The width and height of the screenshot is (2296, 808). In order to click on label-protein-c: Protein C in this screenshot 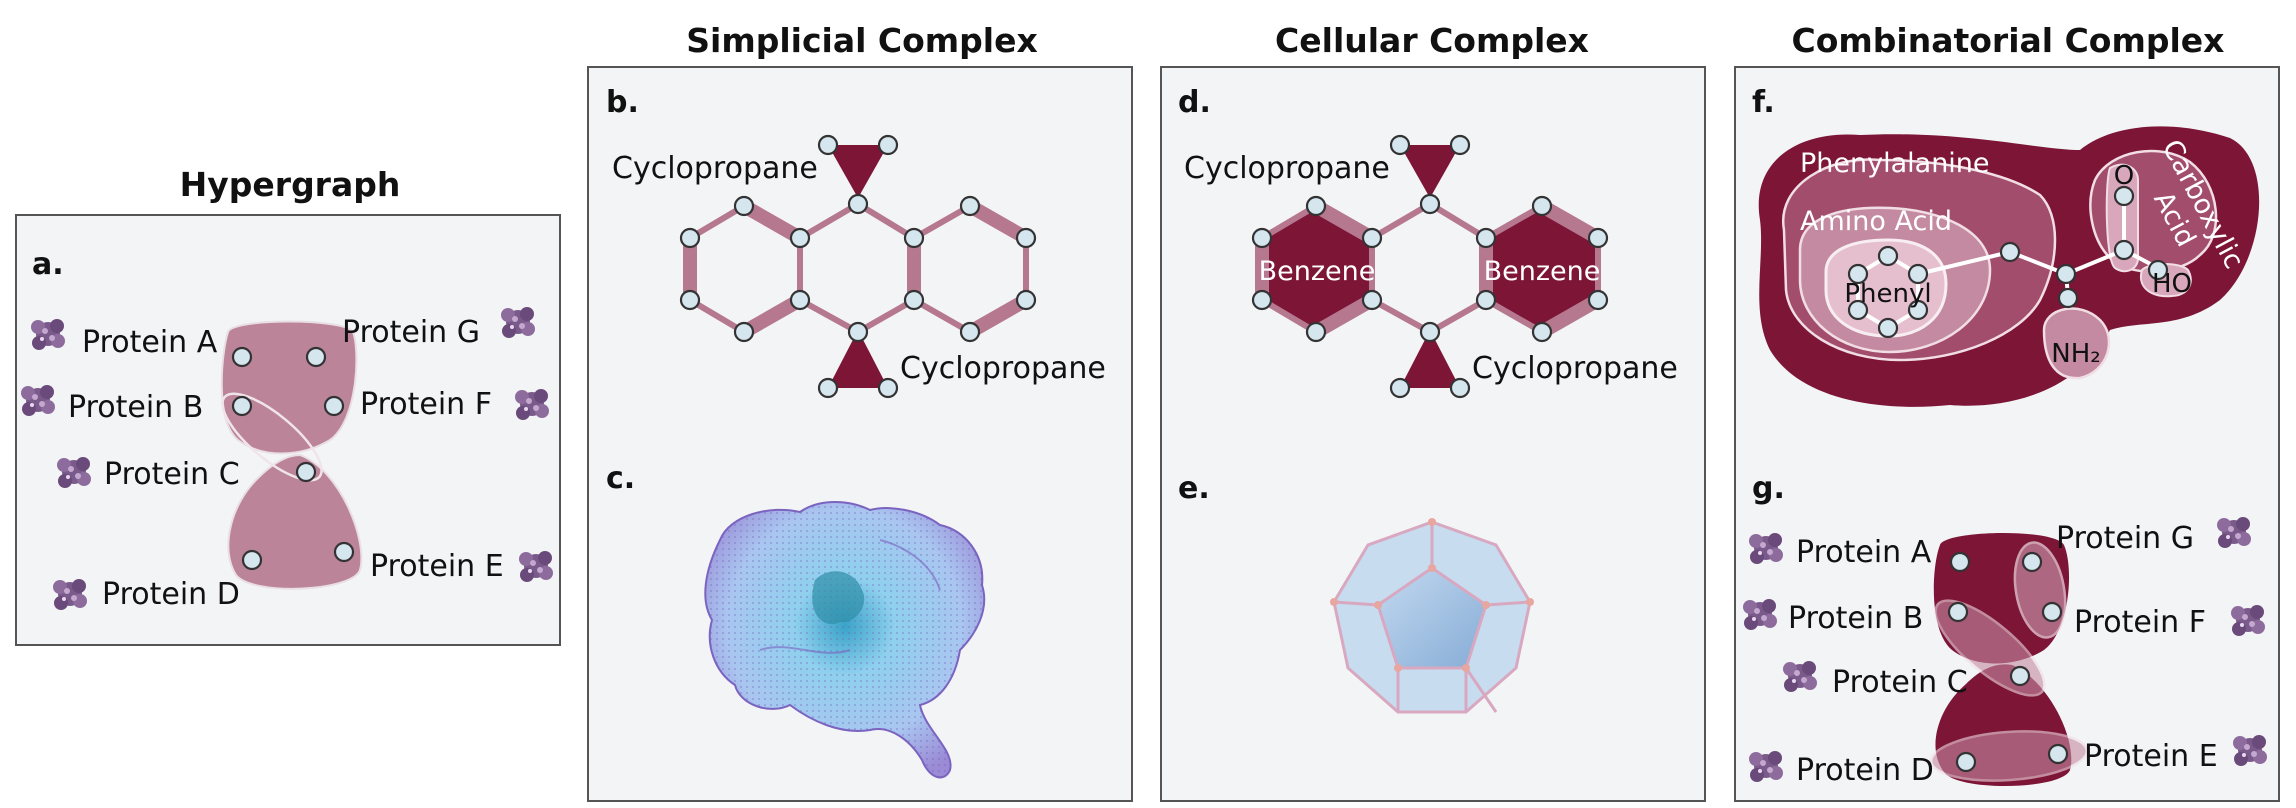, I will do `click(172, 474)`.